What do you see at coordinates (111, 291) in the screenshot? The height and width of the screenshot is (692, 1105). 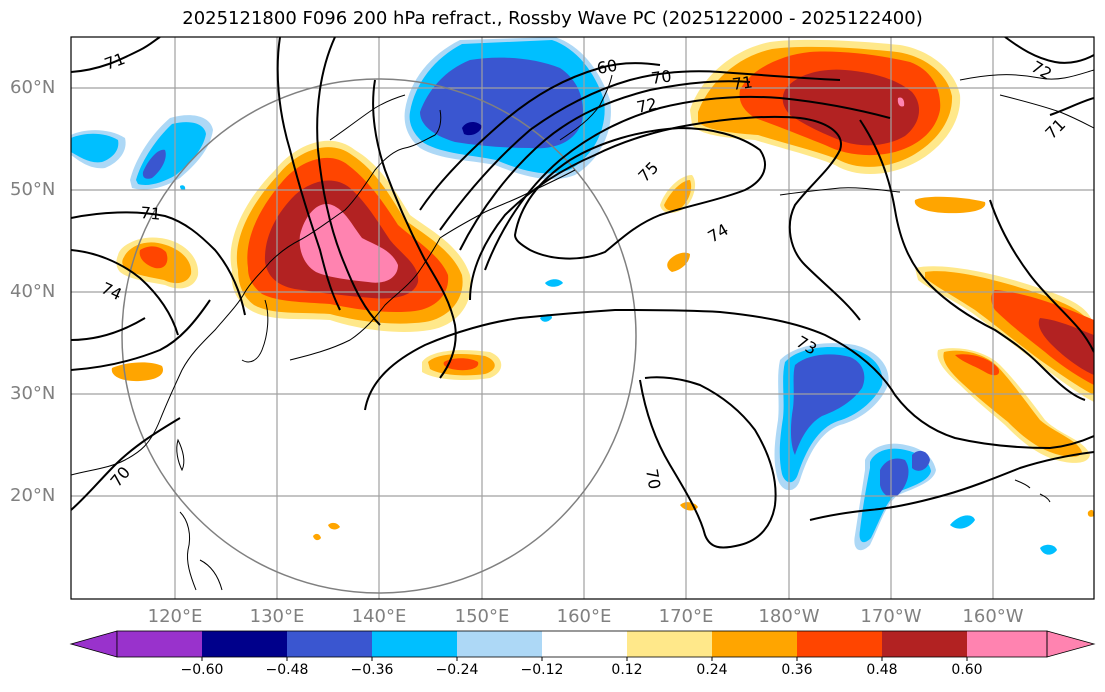 I see `contour-label: 74` at bounding box center [111, 291].